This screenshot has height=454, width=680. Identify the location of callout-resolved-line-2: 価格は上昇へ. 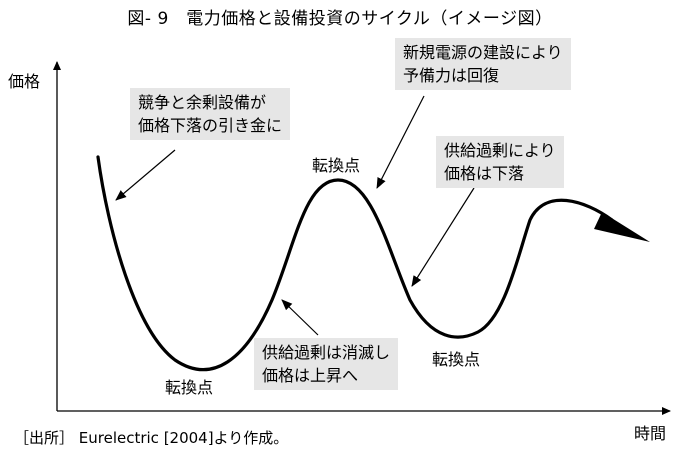
(310, 375).